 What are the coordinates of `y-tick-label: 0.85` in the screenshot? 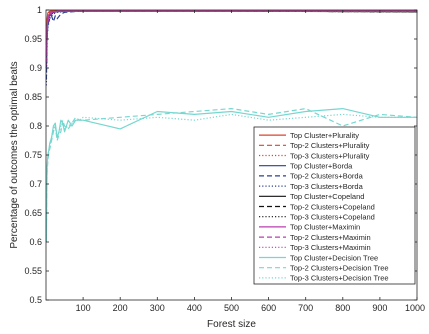 It's located at (33, 97).